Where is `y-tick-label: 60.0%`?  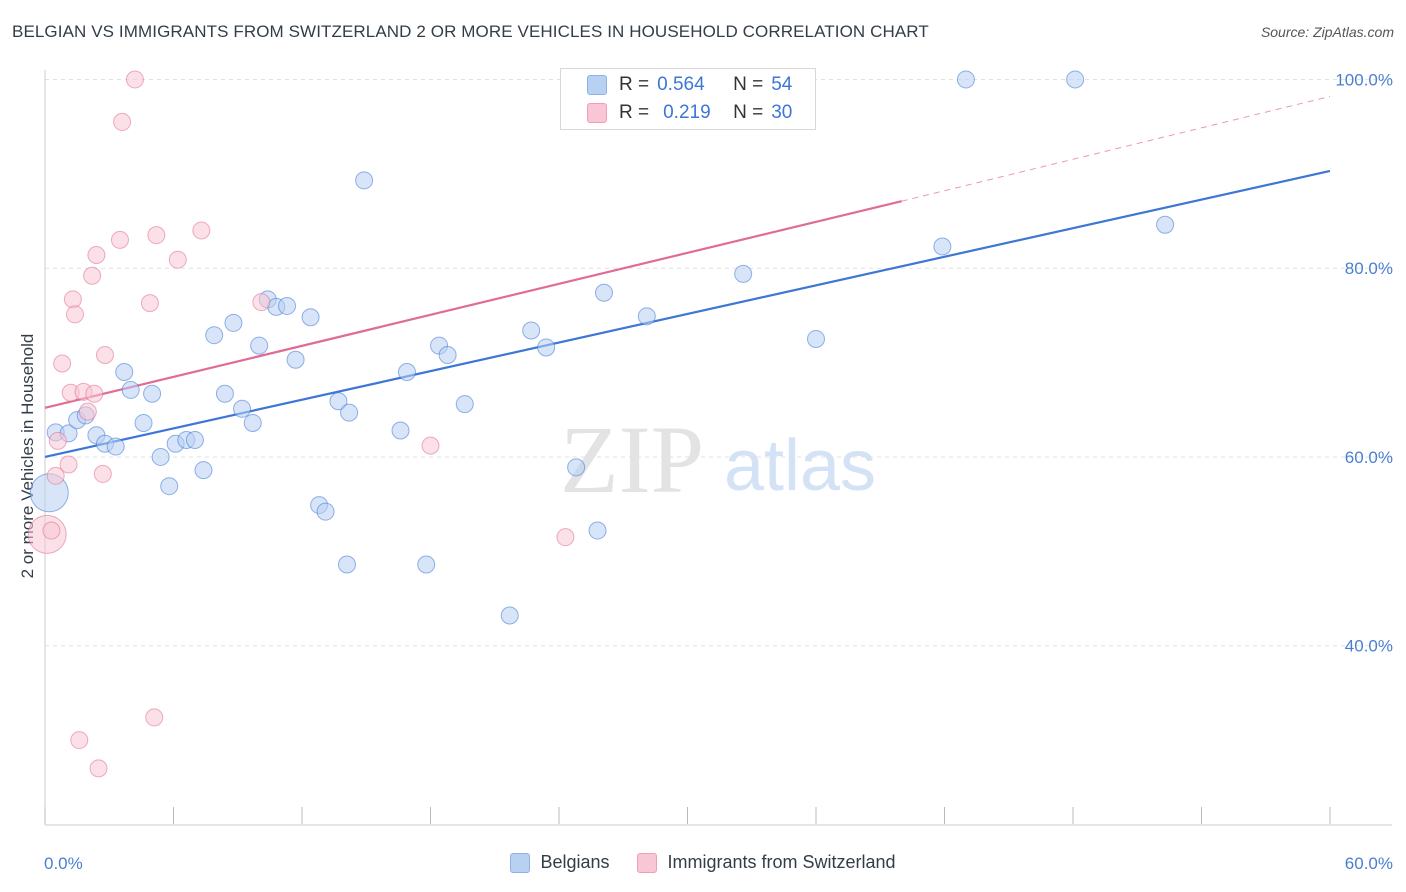 y-tick-label: 60.0% is located at coordinates (1369, 457).